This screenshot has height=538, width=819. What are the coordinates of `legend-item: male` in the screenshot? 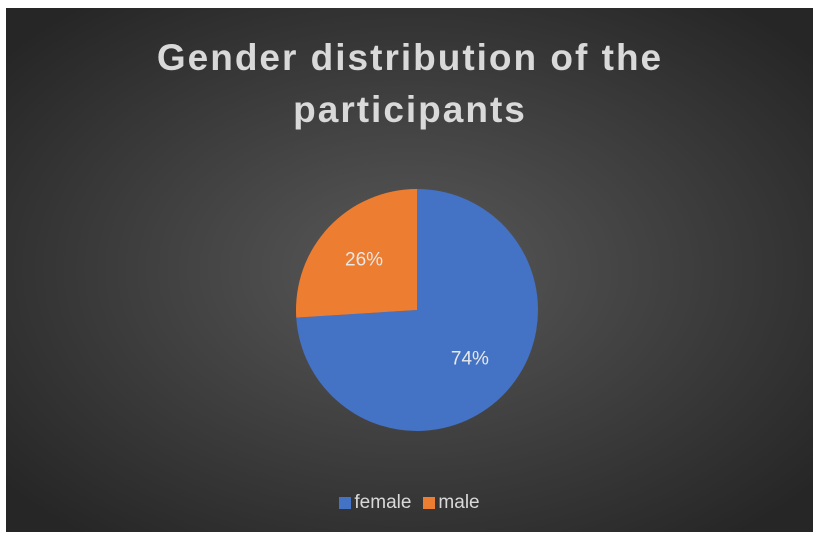 It's located at (451, 503).